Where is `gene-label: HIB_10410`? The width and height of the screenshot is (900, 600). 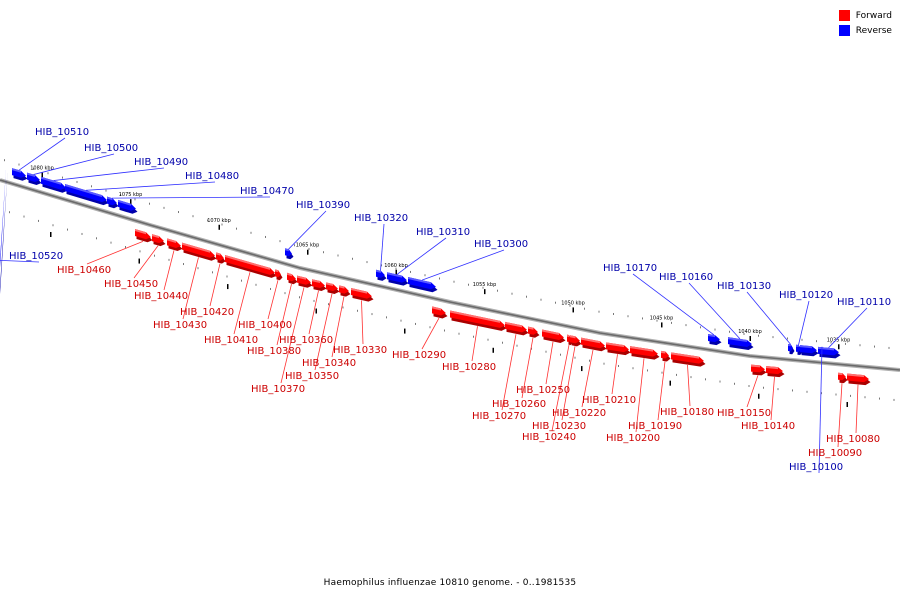 gene-label: HIB_10410 is located at coordinates (231, 340).